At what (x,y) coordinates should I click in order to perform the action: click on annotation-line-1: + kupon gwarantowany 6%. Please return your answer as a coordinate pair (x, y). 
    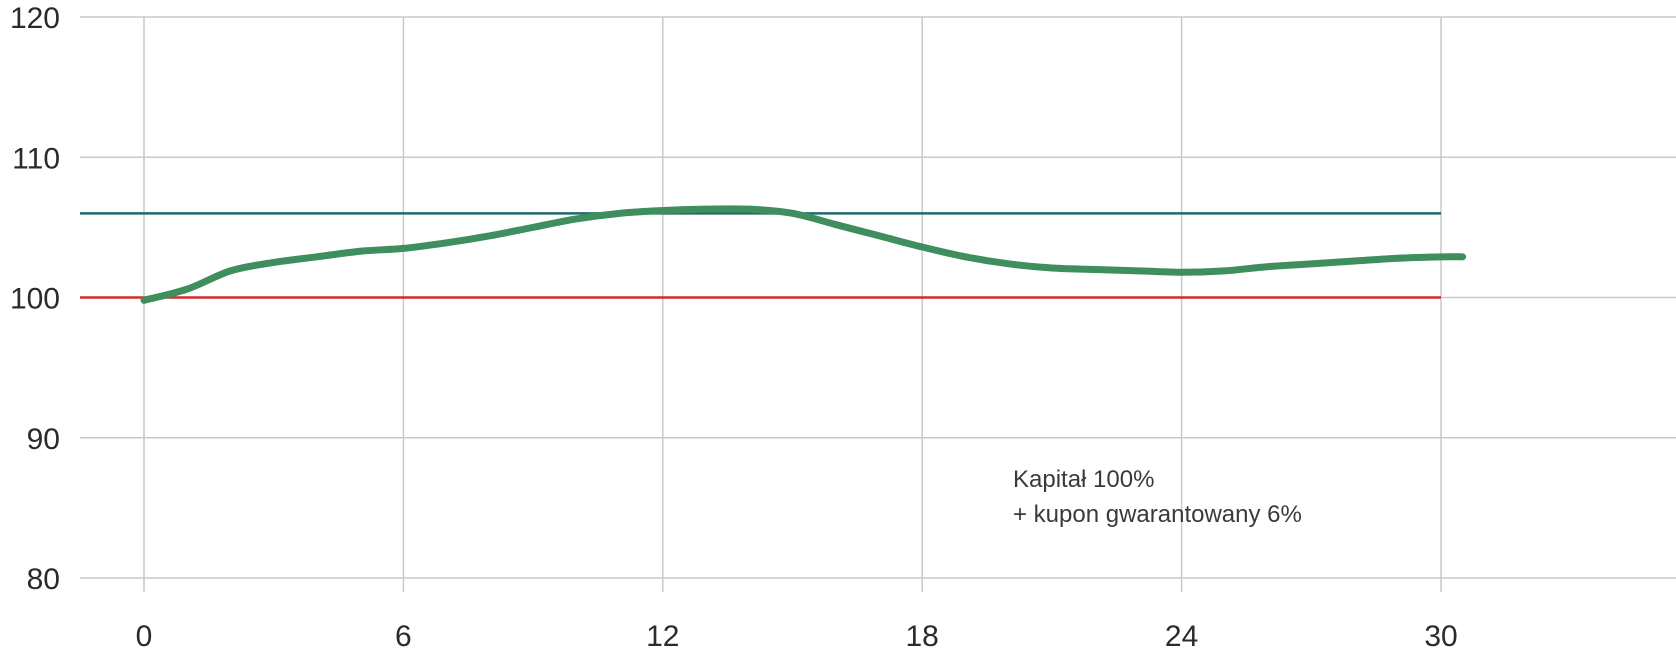
    Looking at the image, I should click on (1157, 514).